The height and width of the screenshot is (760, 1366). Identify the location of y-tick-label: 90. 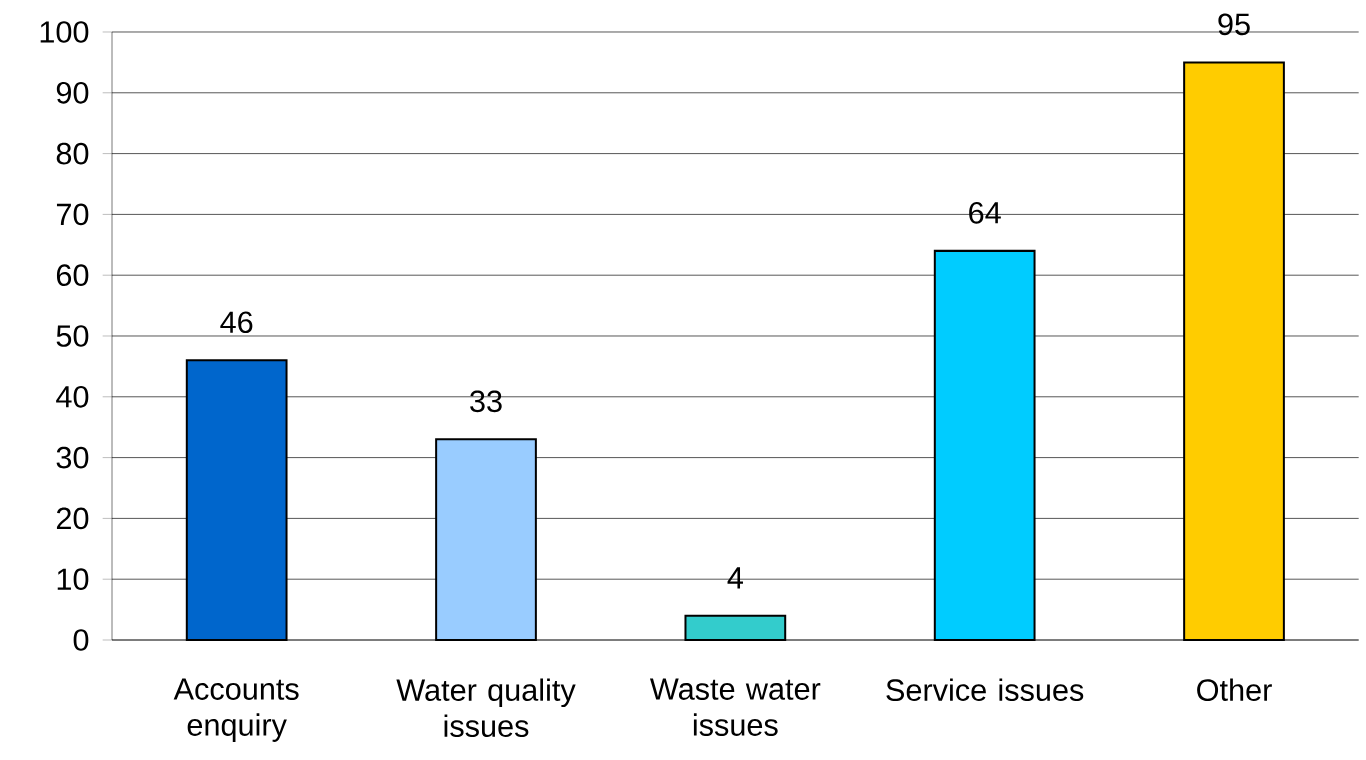
(72, 92).